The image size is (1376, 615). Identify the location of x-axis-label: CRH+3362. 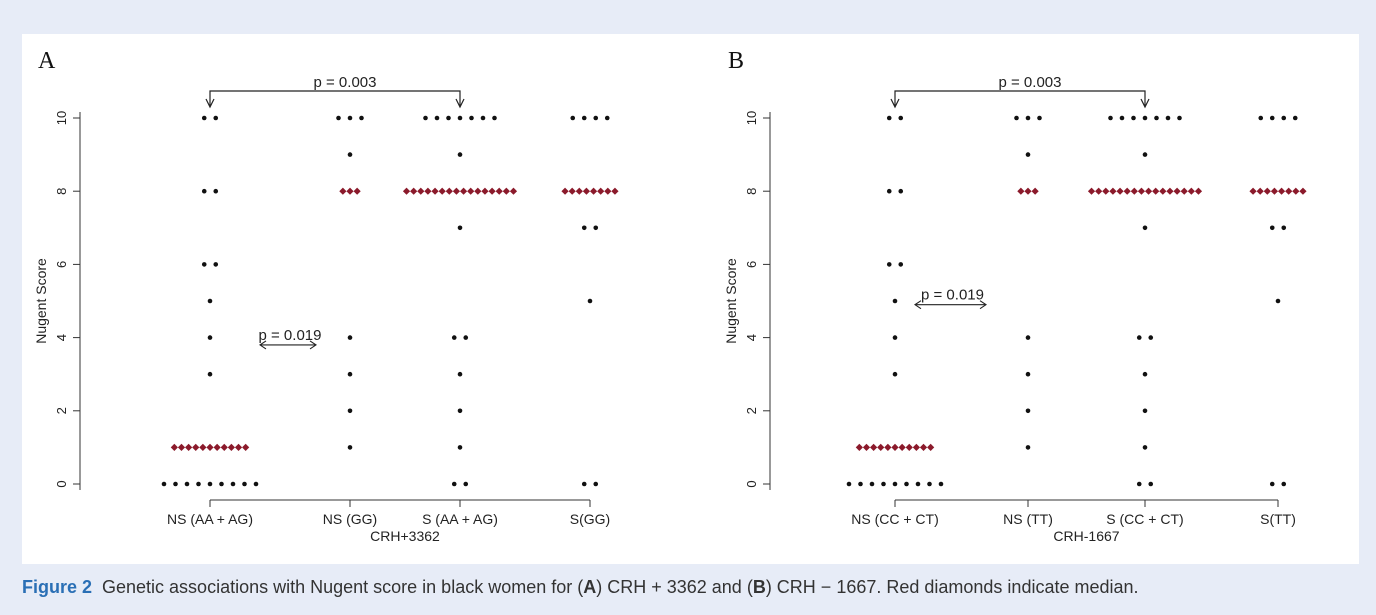
(405, 536).